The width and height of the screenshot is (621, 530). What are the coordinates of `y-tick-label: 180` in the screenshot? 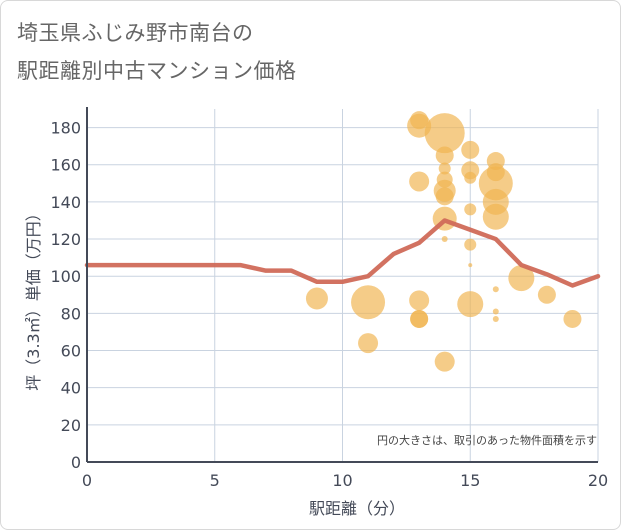 It's located at (65, 128).